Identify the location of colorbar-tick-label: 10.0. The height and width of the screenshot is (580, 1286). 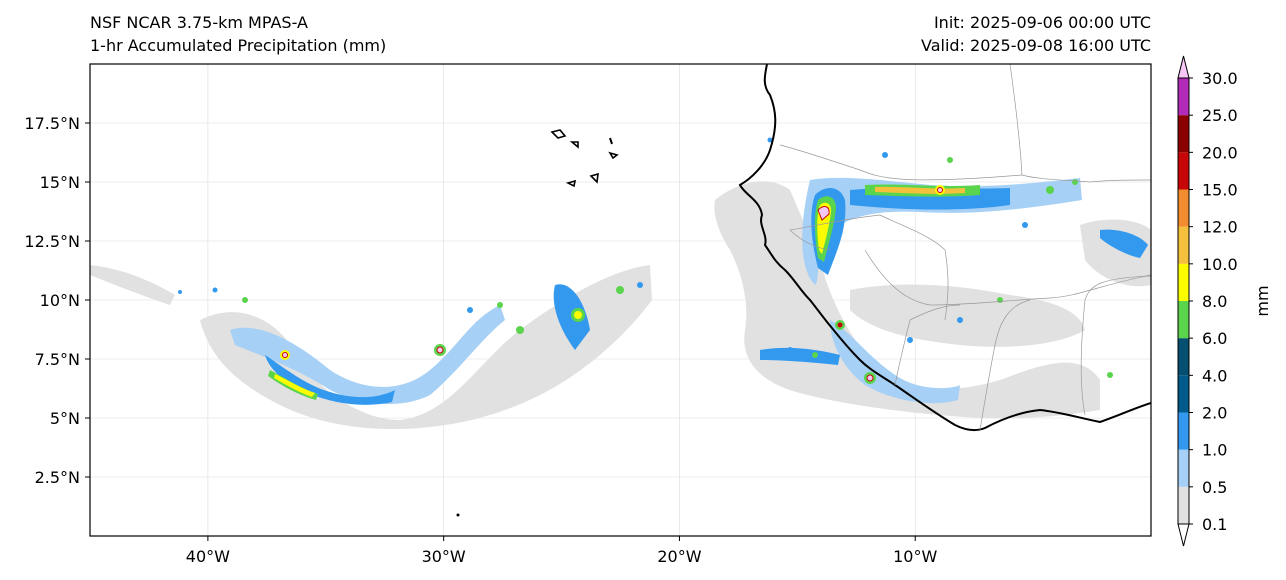
(1220, 264).